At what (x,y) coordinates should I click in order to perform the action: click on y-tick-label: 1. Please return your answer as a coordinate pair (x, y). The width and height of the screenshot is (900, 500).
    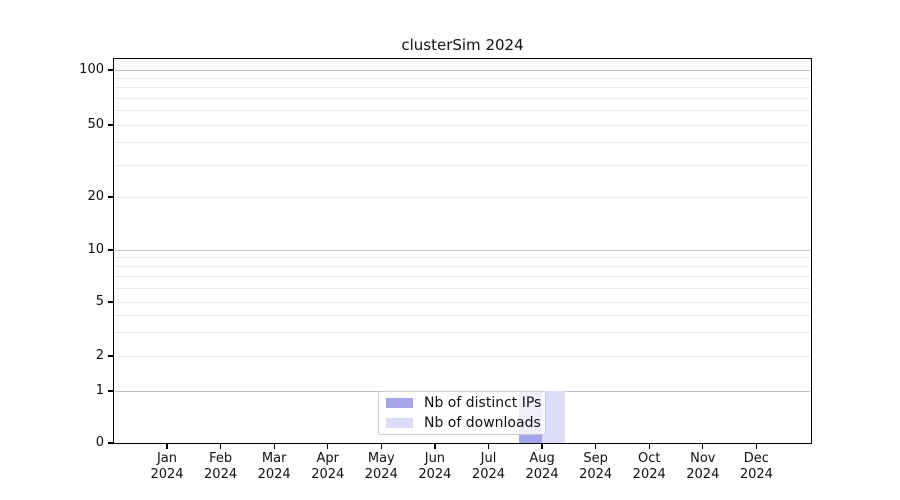
    Looking at the image, I should click on (99, 390).